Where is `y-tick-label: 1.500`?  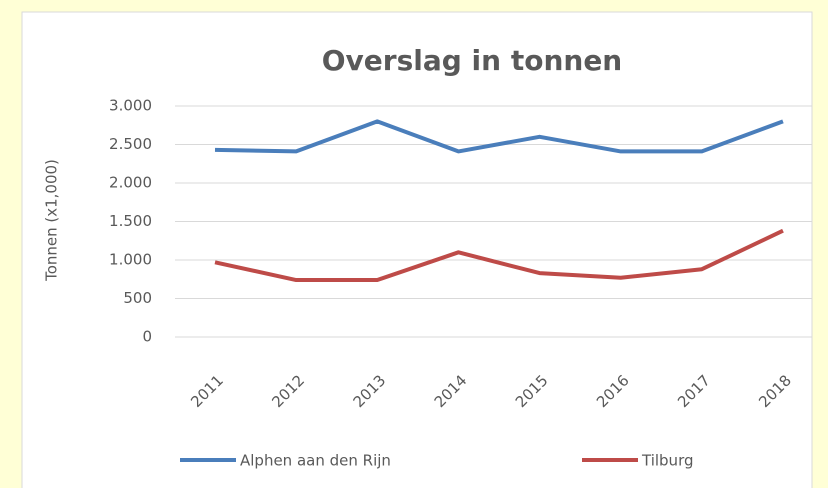
y-tick-label: 1.500 is located at coordinates (130, 221).